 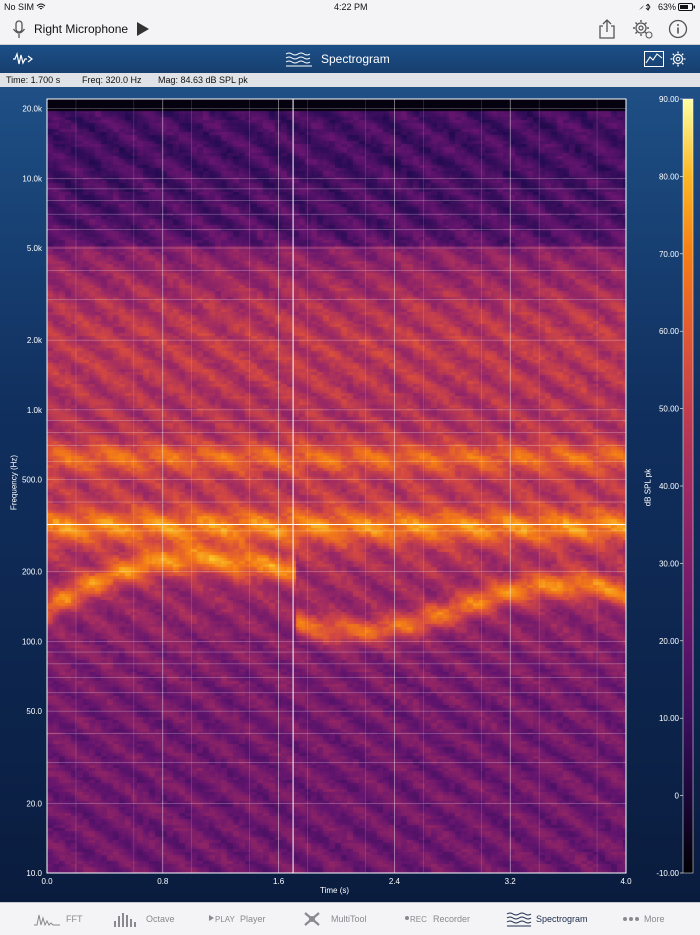 I want to click on y-tick-label: 20.0k, so click(x=32, y=109).